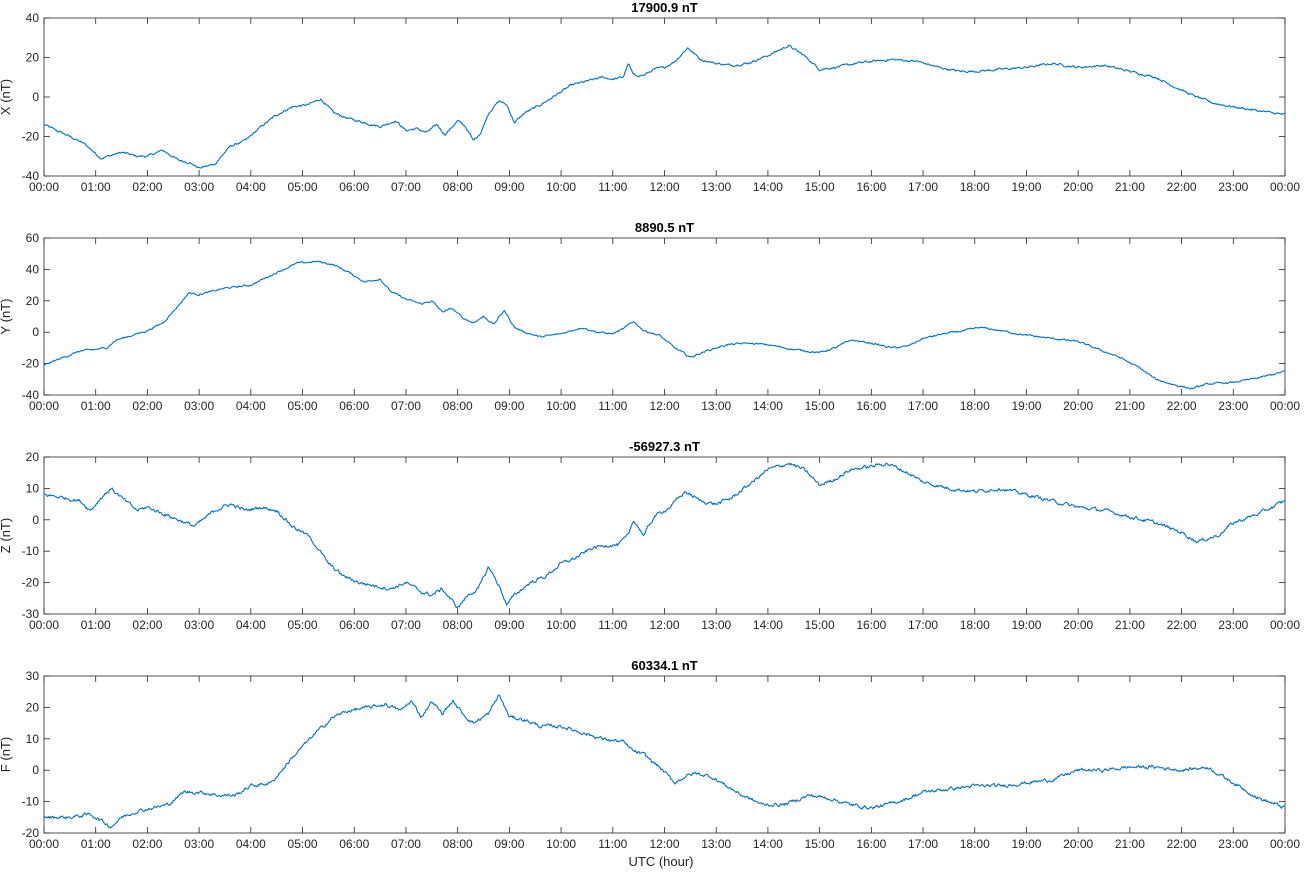 This screenshot has width=1307, height=872. I want to click on y-axis-label: X (nT), so click(6, 97).